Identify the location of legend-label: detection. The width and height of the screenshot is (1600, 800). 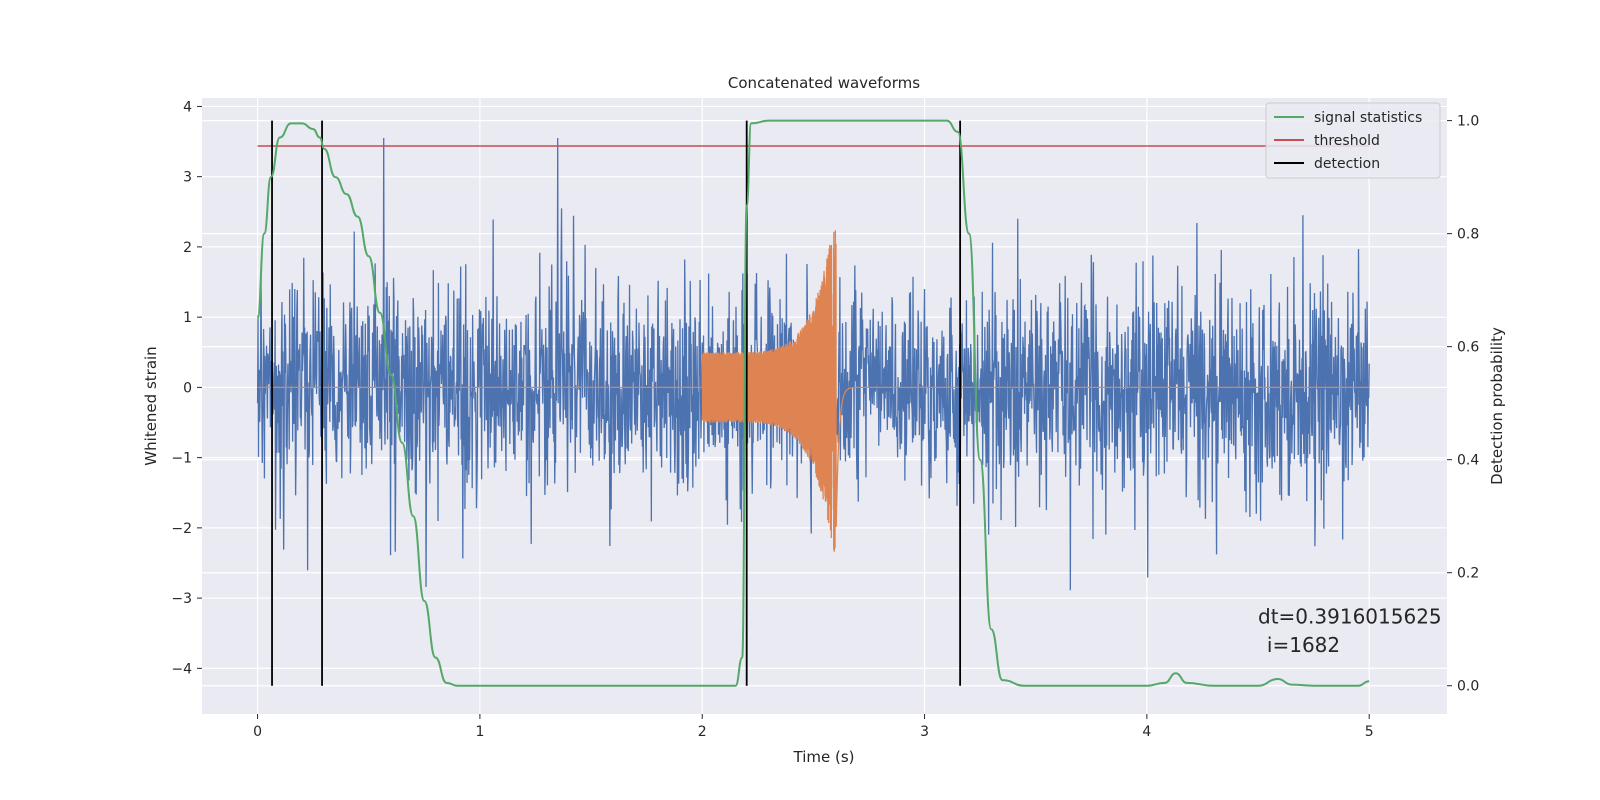
(1347, 164).